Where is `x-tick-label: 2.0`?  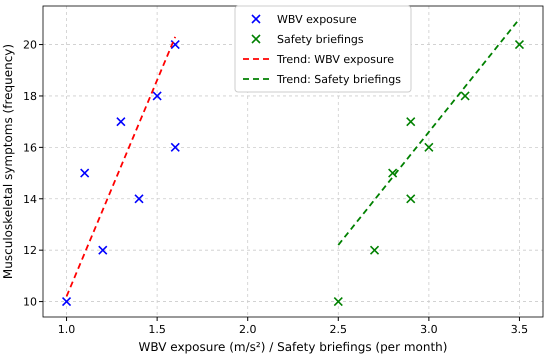
x-tick-label: 2.0 is located at coordinates (247, 329).